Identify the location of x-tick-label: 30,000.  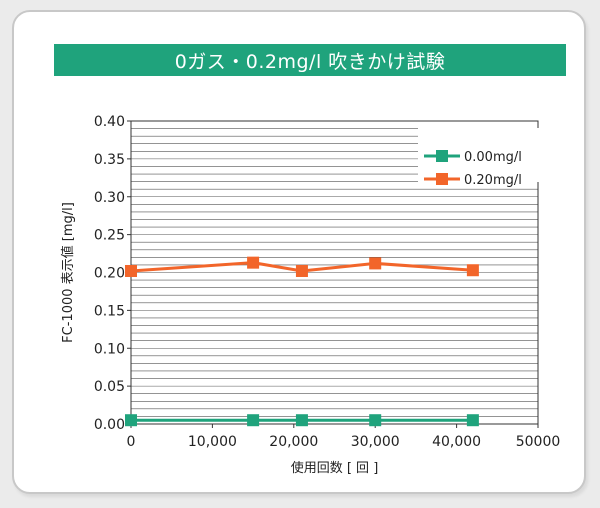
(375, 442).